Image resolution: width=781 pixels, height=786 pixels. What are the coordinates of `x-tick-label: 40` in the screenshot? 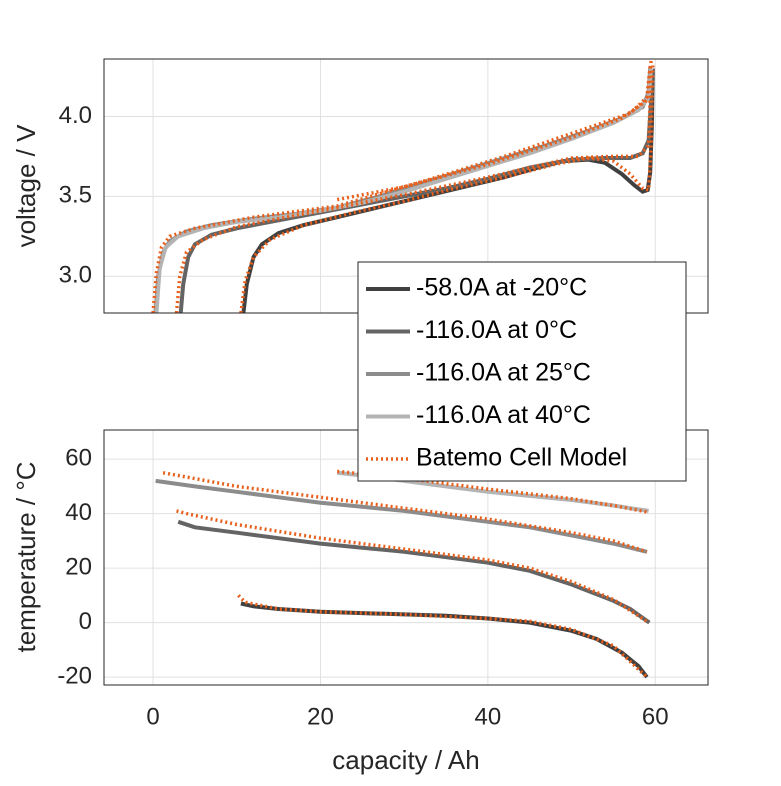 It's located at (488, 716).